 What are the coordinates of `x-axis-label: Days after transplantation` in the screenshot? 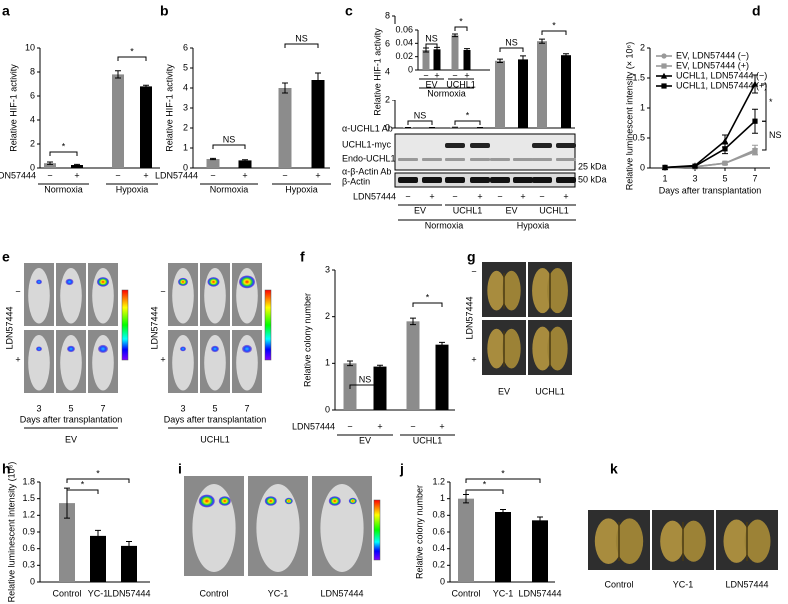 It's located at (710, 190).